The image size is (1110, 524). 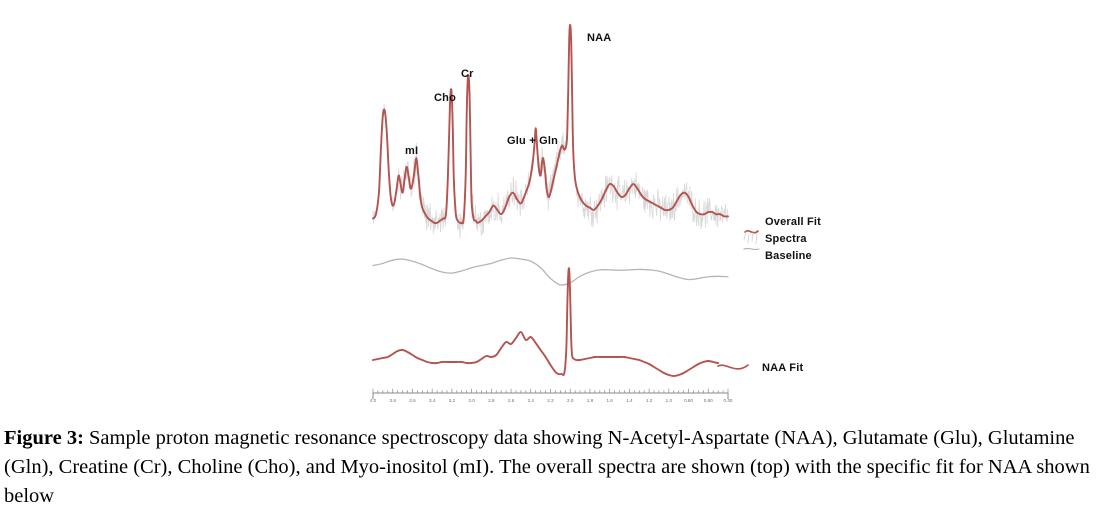 What do you see at coordinates (560, 322) in the screenshot?
I see `naa-fit-trace` at bounding box center [560, 322].